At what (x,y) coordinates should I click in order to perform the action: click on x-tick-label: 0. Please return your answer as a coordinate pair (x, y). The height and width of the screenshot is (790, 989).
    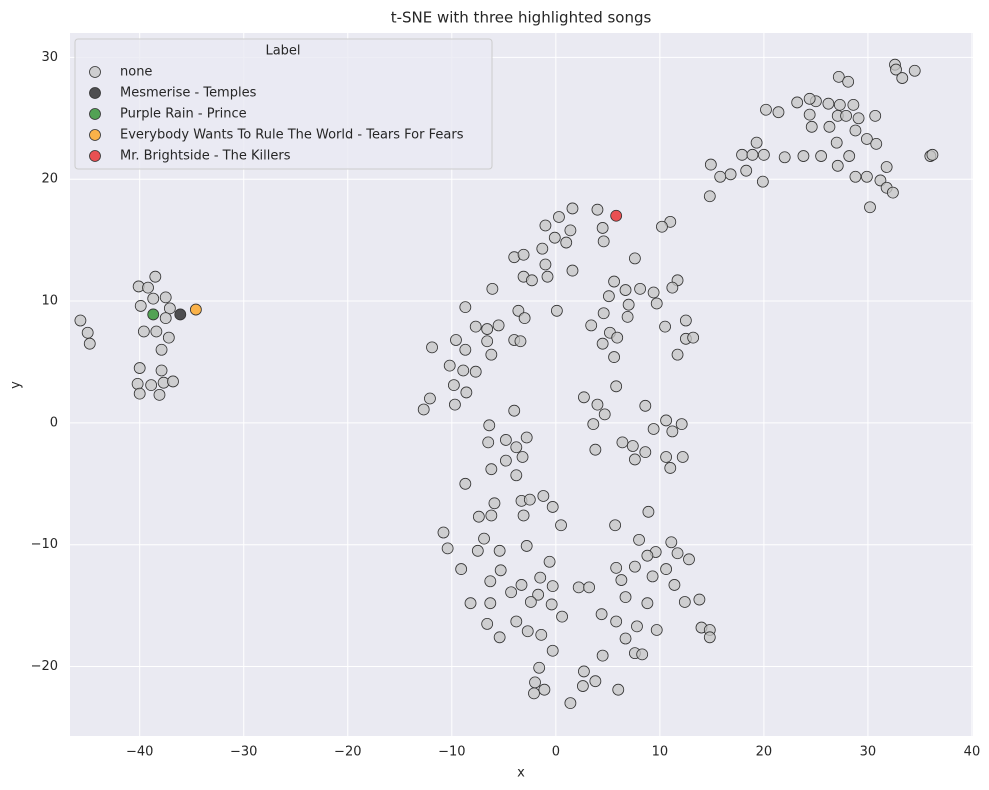
    Looking at the image, I should click on (556, 752).